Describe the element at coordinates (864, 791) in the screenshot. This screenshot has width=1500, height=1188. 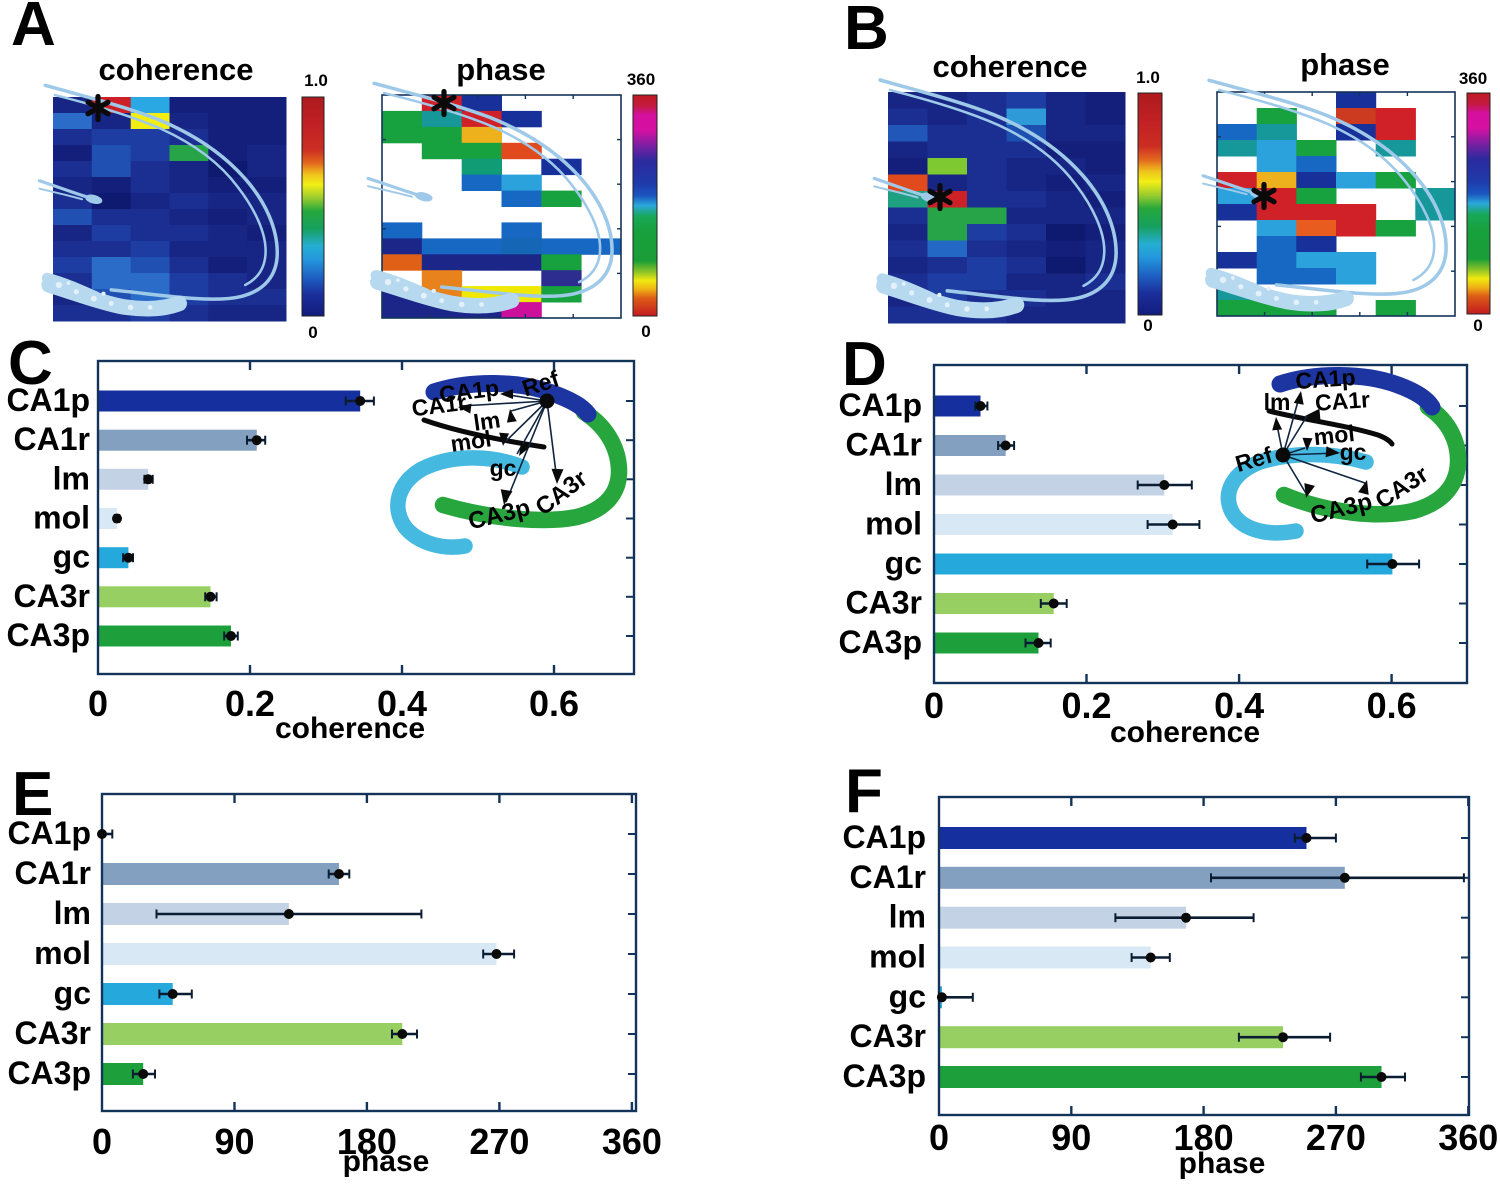
I see `svg-text: F` at that location.